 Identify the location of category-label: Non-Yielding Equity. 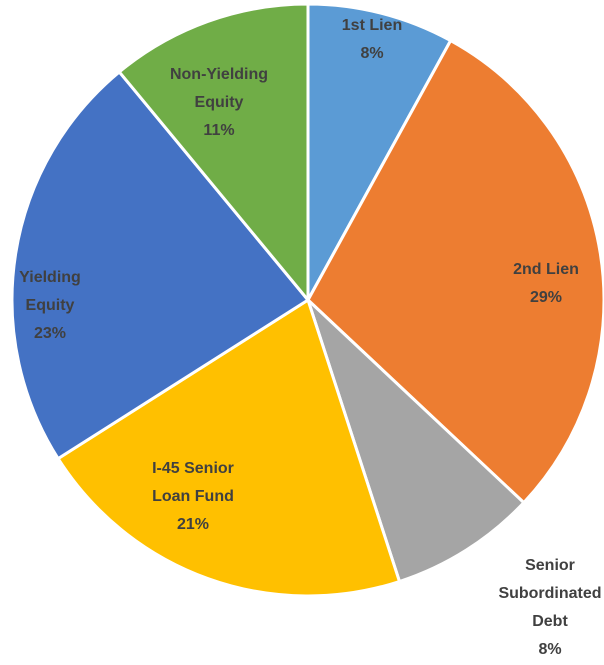
(219, 88).